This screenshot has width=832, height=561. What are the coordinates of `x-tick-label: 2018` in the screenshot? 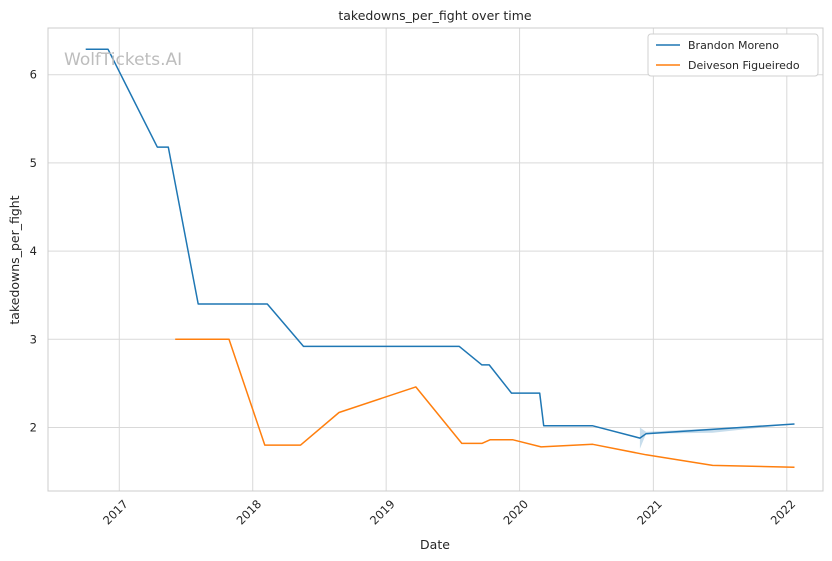 It's located at (249, 512).